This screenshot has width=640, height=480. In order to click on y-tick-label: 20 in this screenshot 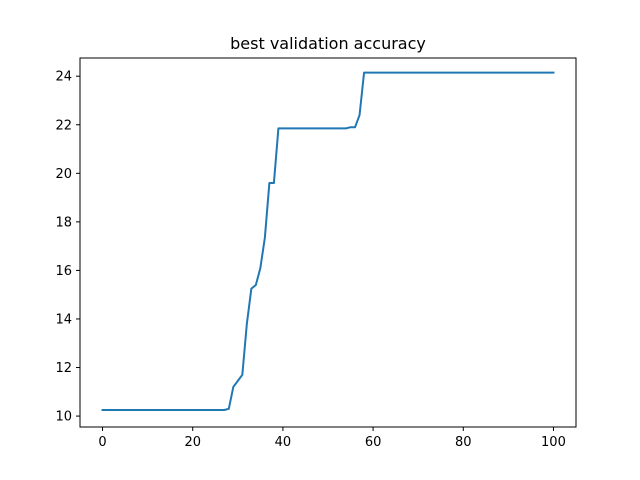, I will do `click(63, 174)`.